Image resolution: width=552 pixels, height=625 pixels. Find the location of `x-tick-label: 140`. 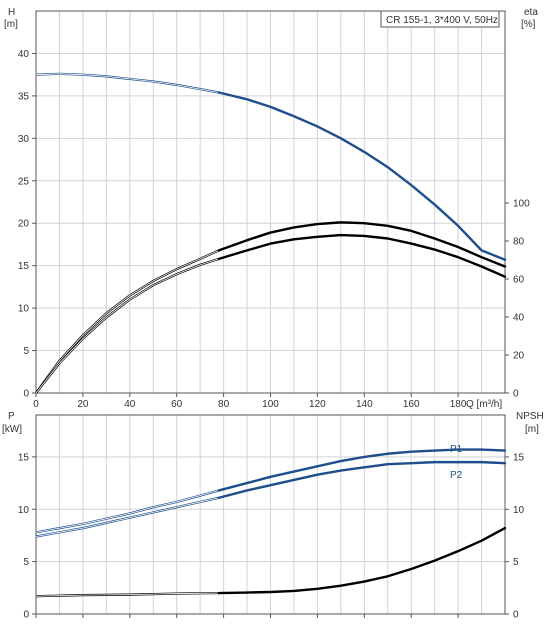

x-tick-label: 140 is located at coordinates (364, 404).